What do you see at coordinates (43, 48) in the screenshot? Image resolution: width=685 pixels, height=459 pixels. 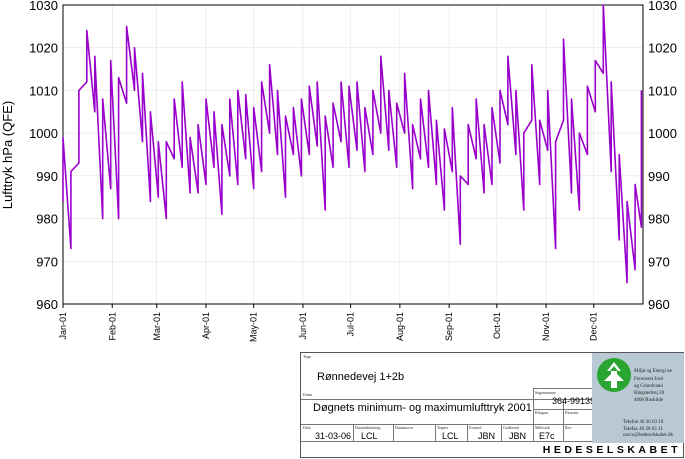 I see `y-tick-label-left: 1020` at bounding box center [43, 48].